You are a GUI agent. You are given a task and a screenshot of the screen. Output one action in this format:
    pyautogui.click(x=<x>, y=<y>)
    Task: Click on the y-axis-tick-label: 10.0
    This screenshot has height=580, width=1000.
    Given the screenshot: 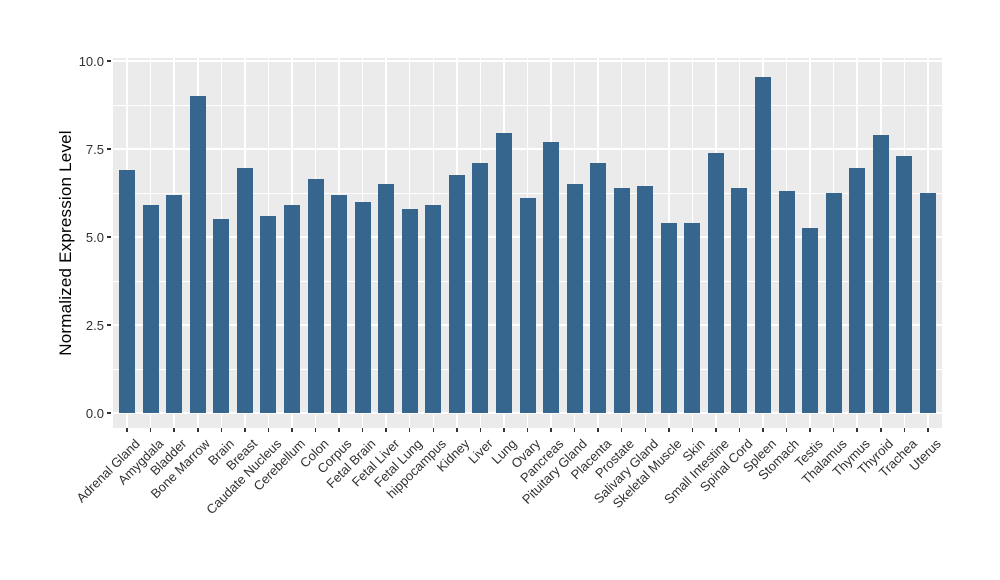 What is the action you would take?
    pyautogui.click(x=91, y=61)
    